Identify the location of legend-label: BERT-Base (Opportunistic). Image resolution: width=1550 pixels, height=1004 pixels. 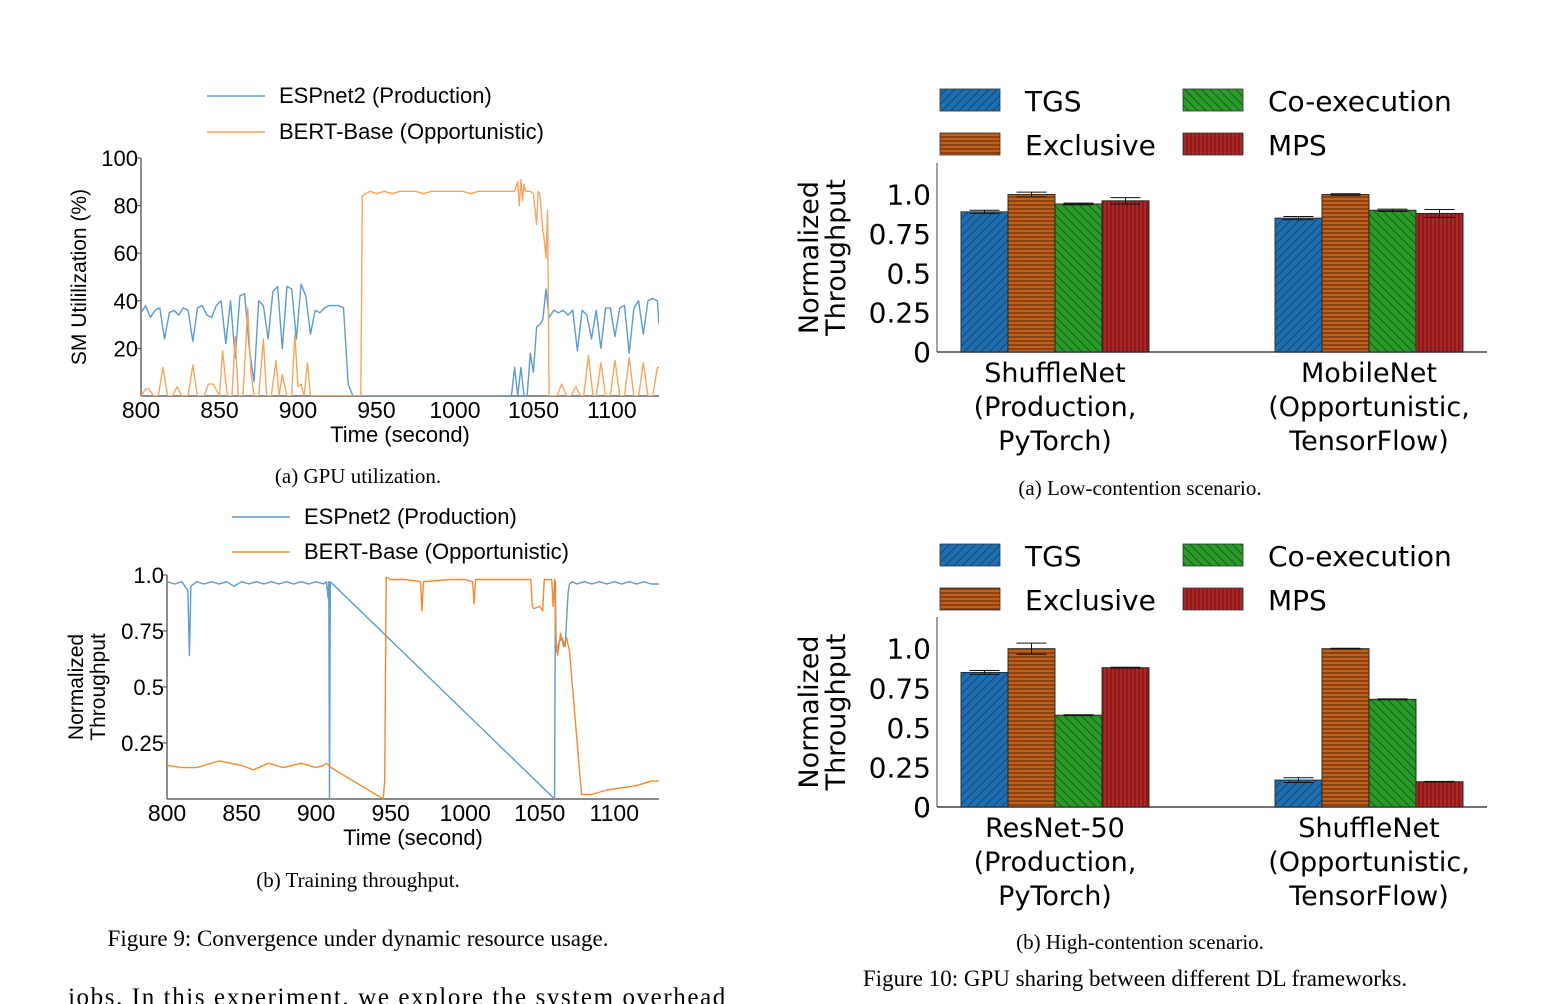
(436, 551).